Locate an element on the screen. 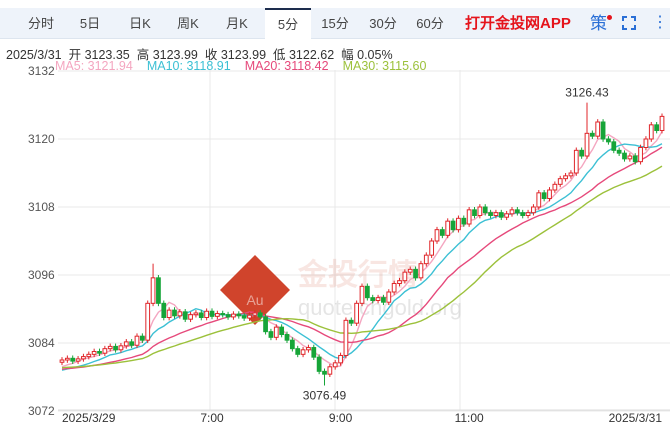 This screenshot has width=670, height=425. x-tick-label: 7:00 is located at coordinates (212, 418).